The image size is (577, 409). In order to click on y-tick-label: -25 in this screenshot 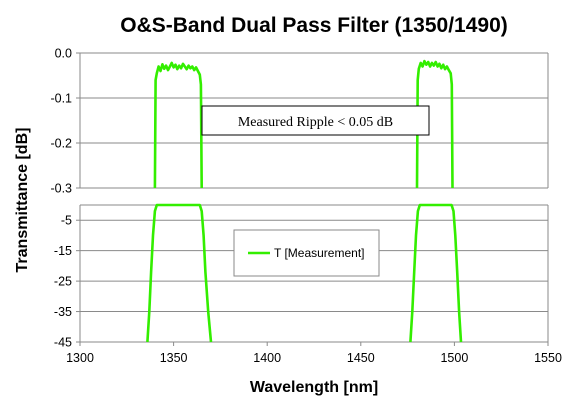, I will do `click(63, 282)`.